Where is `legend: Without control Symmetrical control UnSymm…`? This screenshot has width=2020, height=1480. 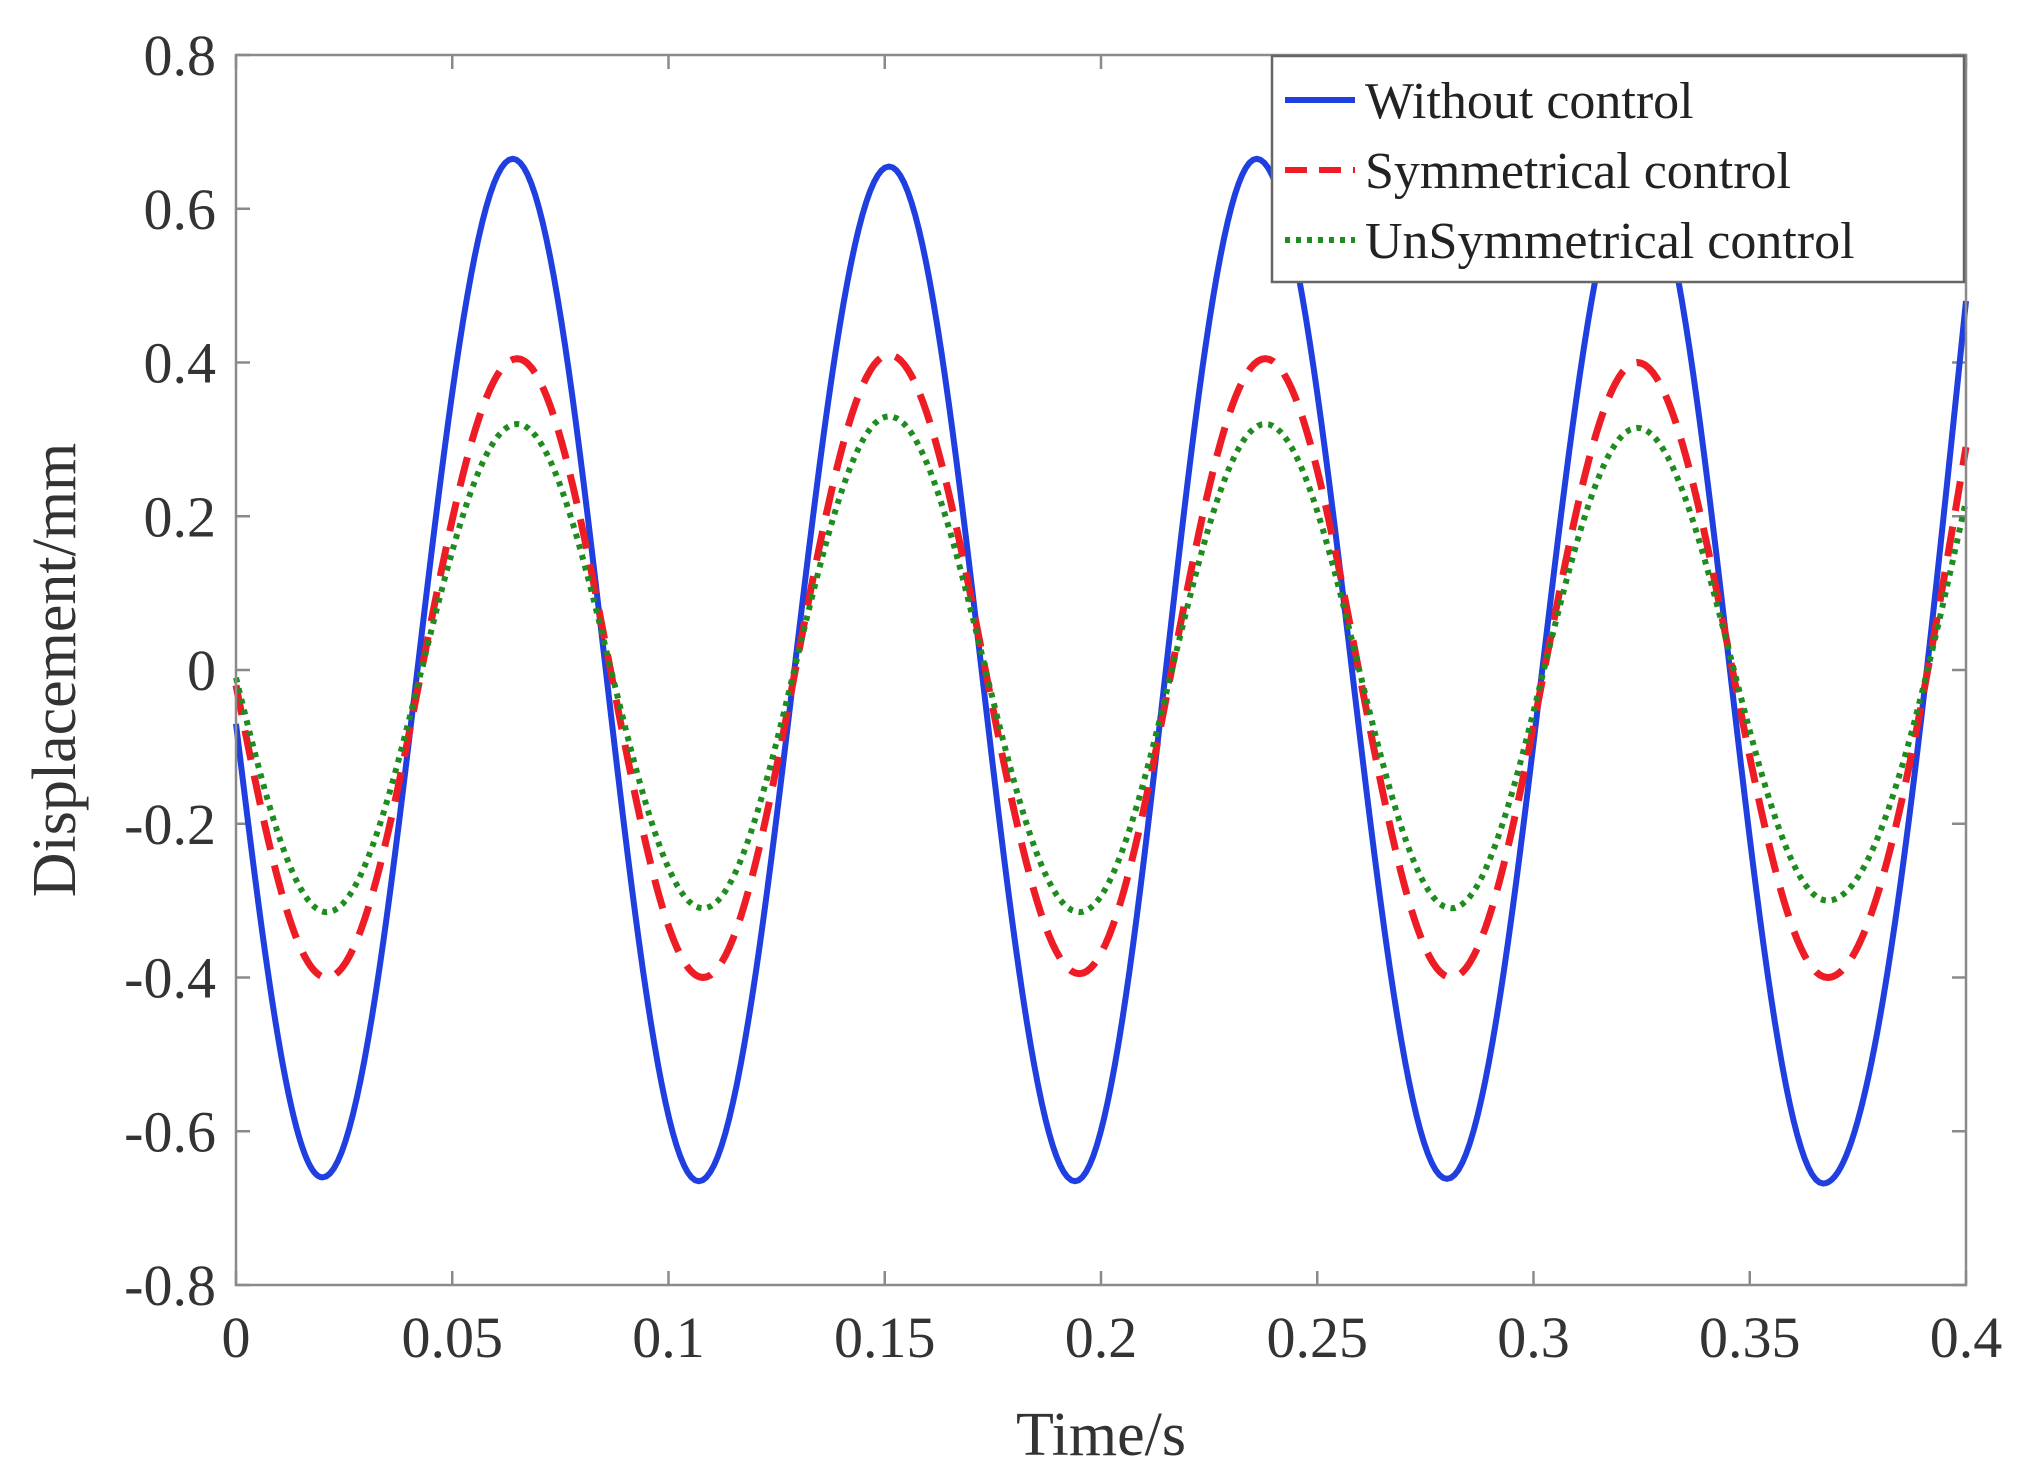 legend: Without control Symmetrical control UnSymm… is located at coordinates (1618, 169).